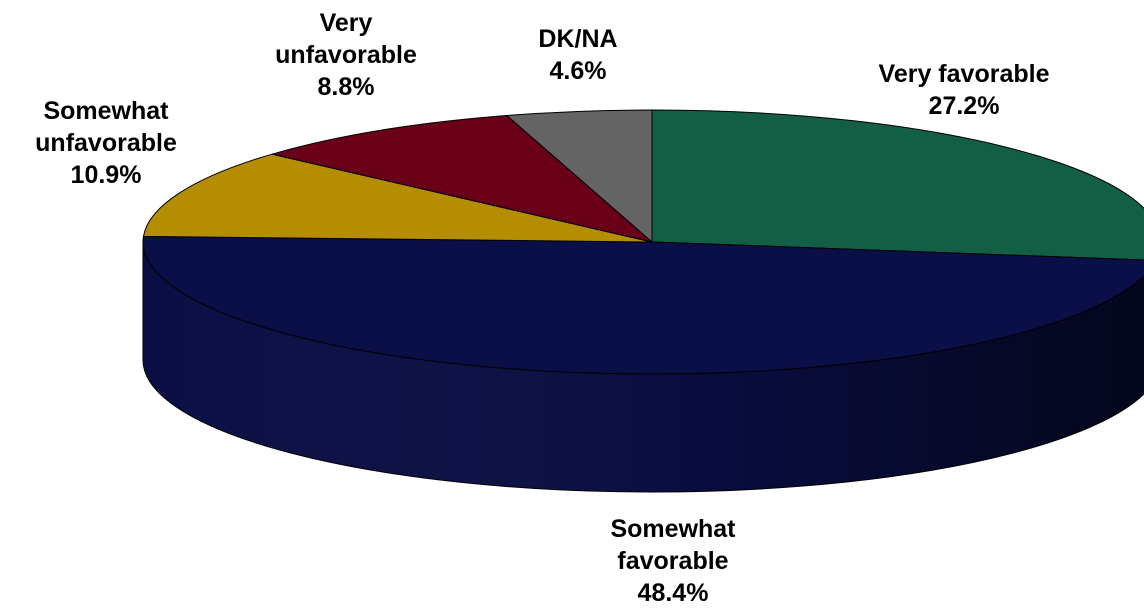 This screenshot has width=1144, height=616. What do you see at coordinates (579, 176) in the screenshot?
I see `pie-slice-dk-na` at bounding box center [579, 176].